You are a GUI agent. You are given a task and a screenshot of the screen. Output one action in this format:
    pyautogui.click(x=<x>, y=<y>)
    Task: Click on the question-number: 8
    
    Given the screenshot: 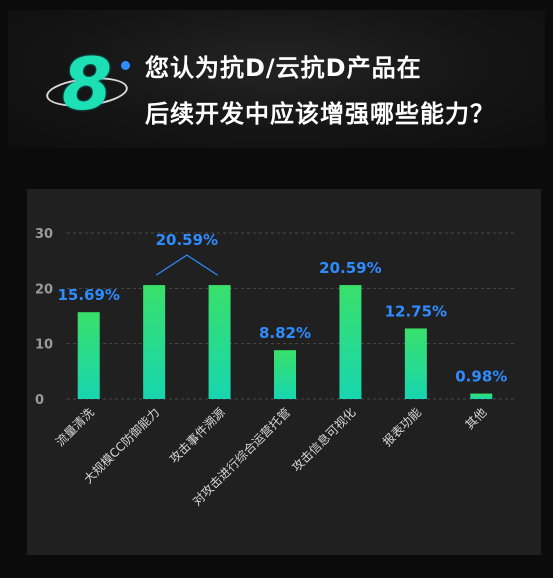 What is the action you would take?
    pyautogui.click(x=87, y=84)
    